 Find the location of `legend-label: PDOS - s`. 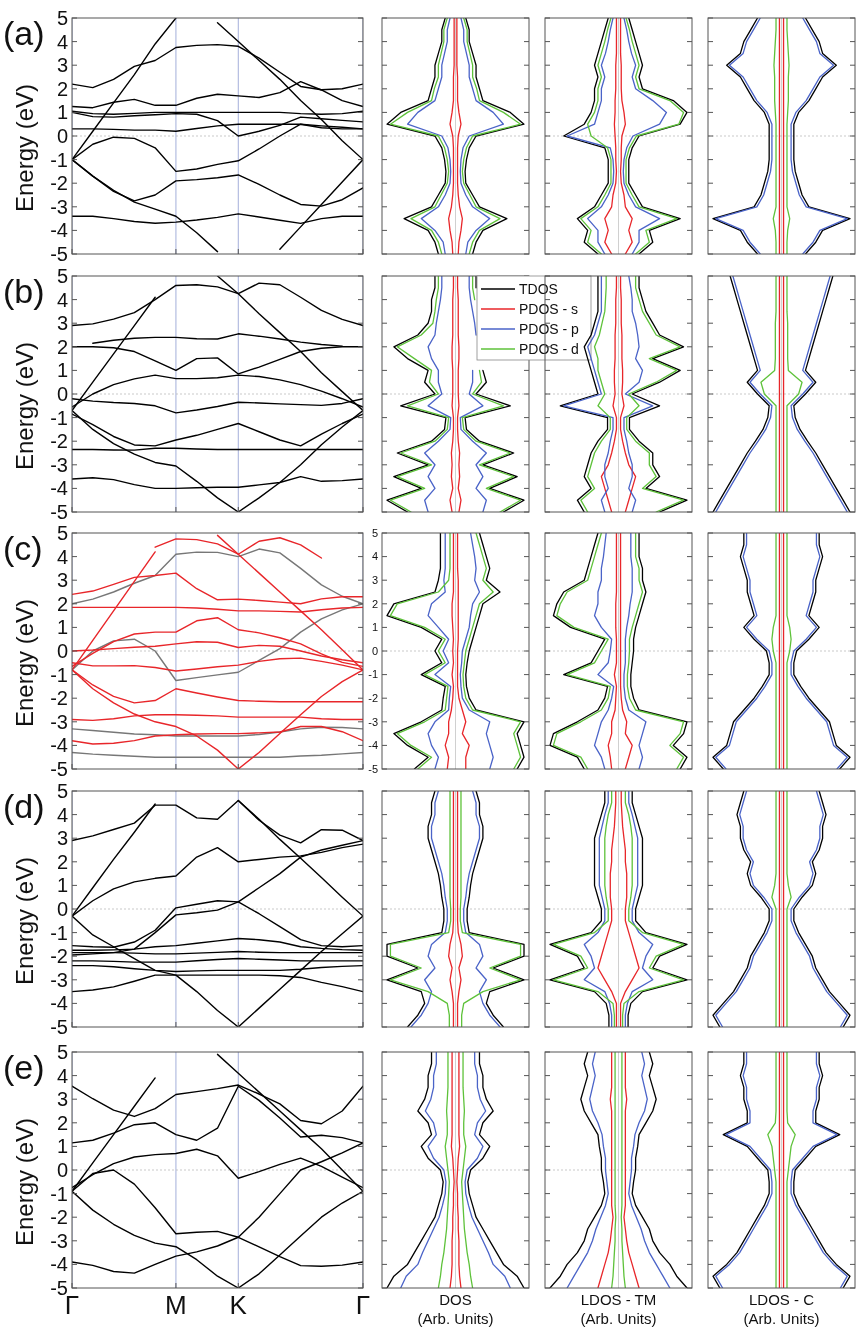

legend-label: PDOS - s is located at coordinates (549, 308).